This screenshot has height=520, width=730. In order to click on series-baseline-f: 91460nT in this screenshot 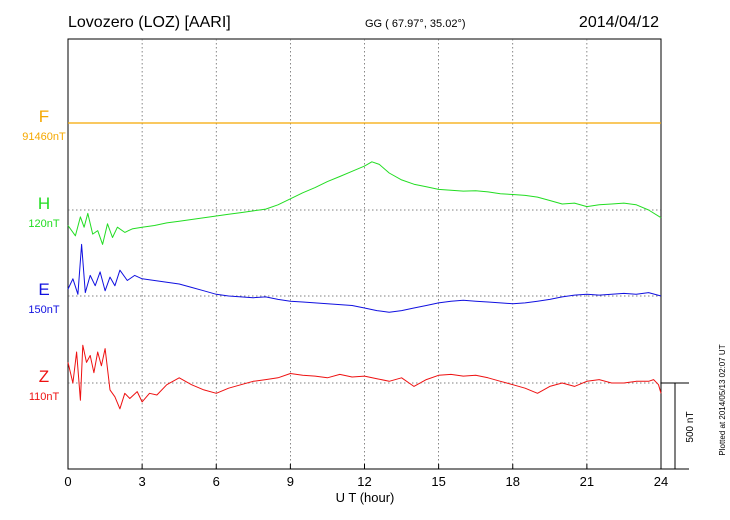, I will do `click(44, 137)`.